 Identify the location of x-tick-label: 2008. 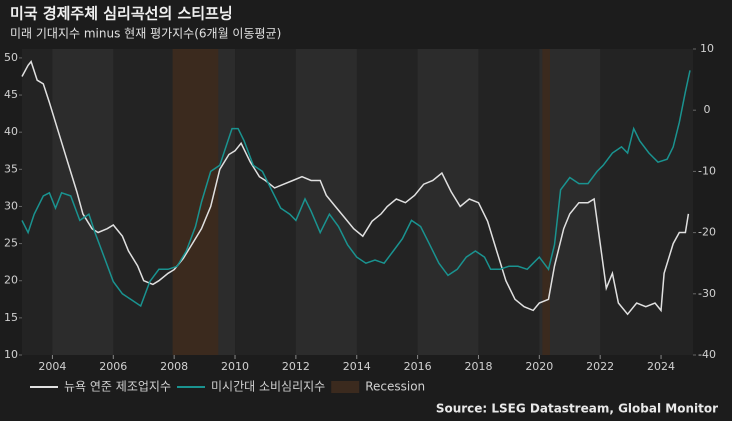
(174, 366).